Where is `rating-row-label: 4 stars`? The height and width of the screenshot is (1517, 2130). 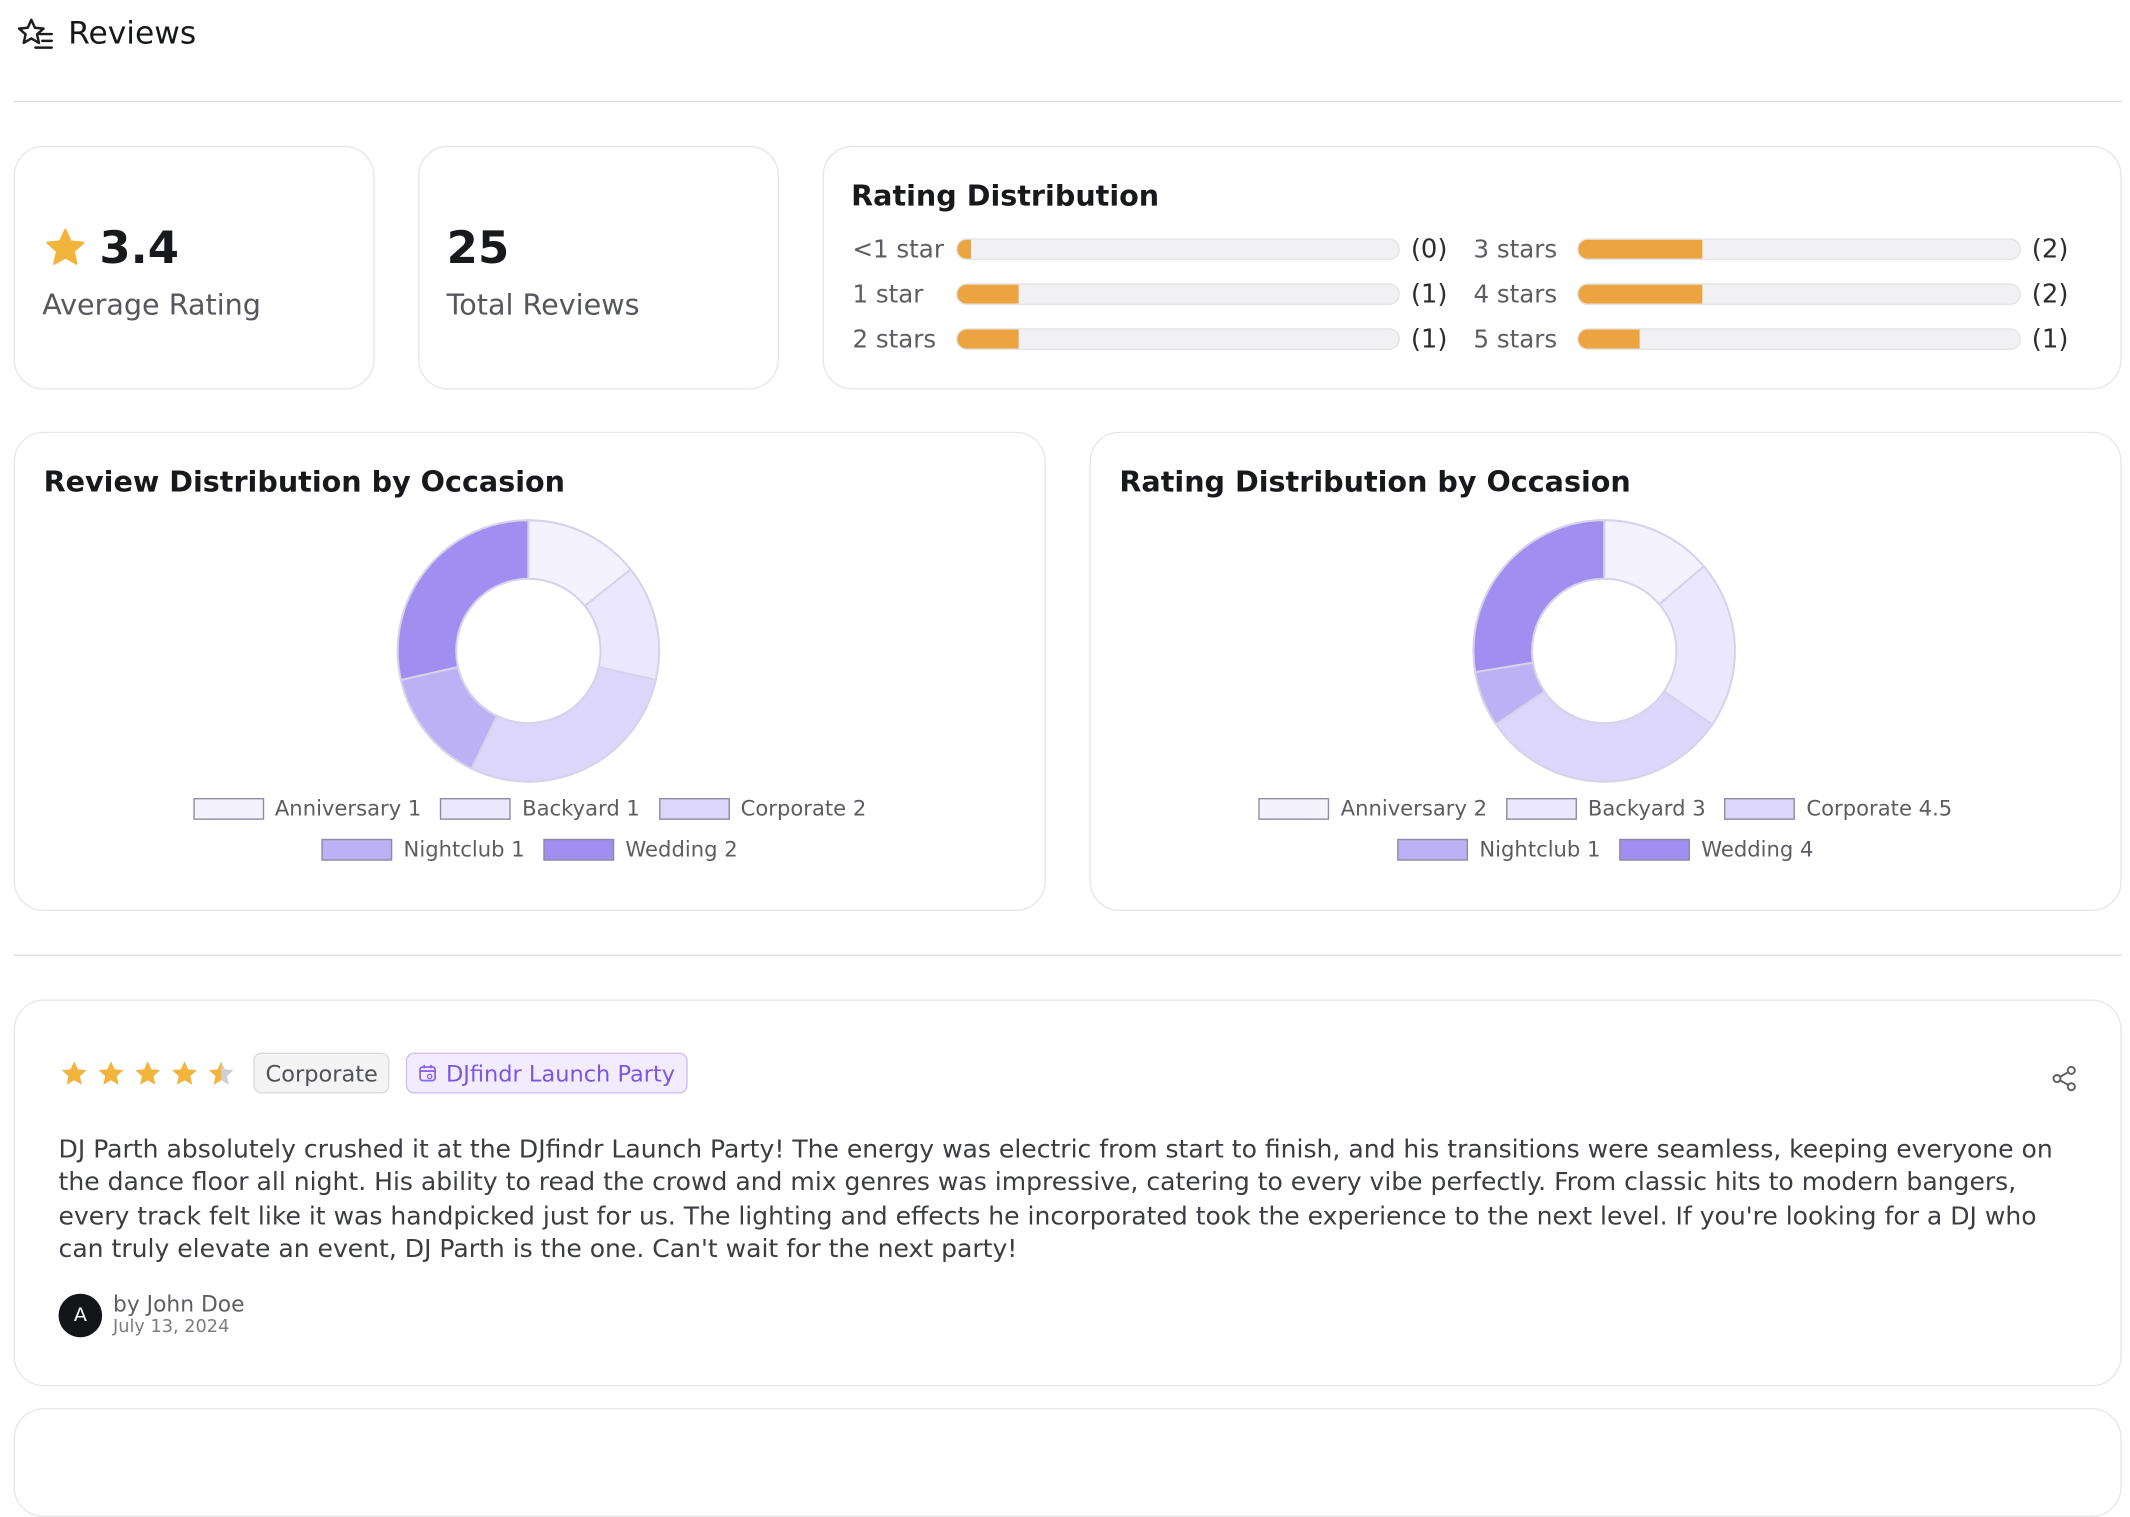 rating-row-label: 4 stars is located at coordinates (1515, 294).